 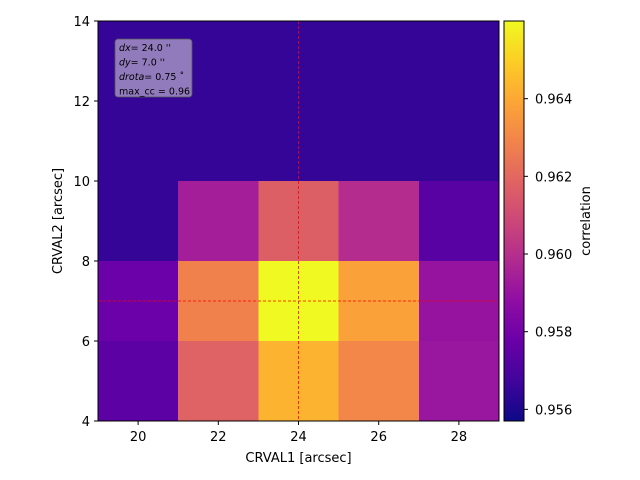 What do you see at coordinates (218, 437) in the screenshot?
I see `x-tick-label: 22` at bounding box center [218, 437].